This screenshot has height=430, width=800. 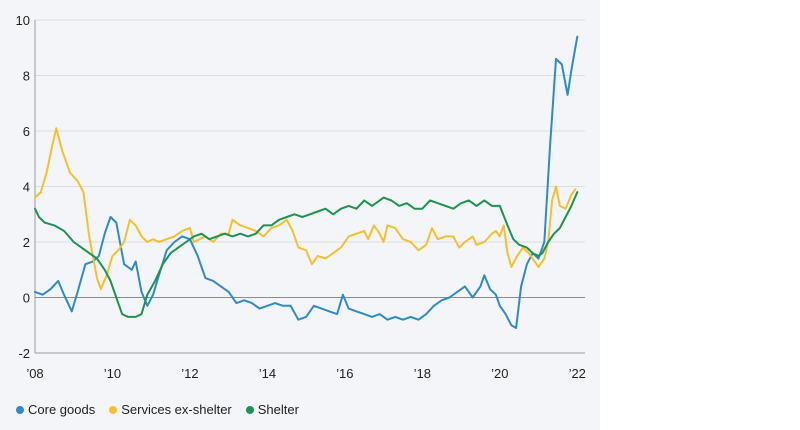 What do you see at coordinates (189, 373) in the screenshot?
I see `x-tick-label: ’12` at bounding box center [189, 373].